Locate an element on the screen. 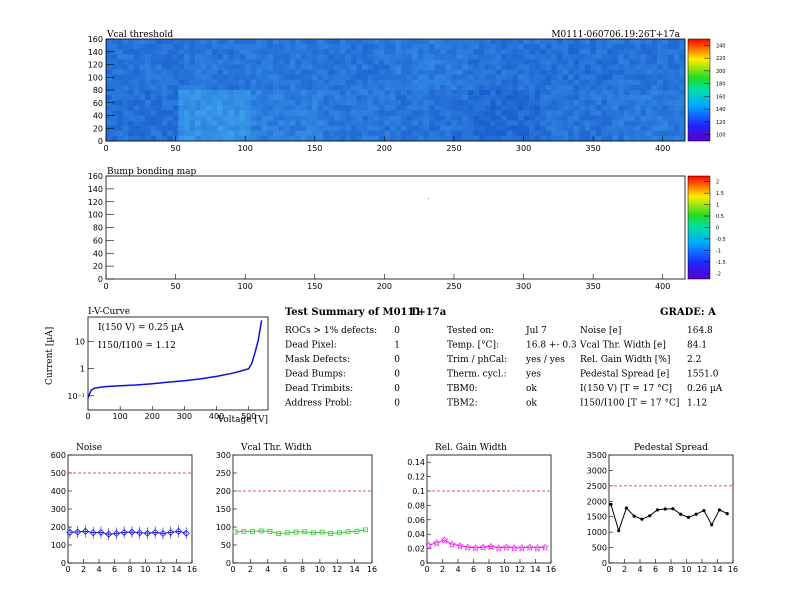 The image size is (792, 612). summary-col2-label: Trim / phCal: is located at coordinates (477, 360).